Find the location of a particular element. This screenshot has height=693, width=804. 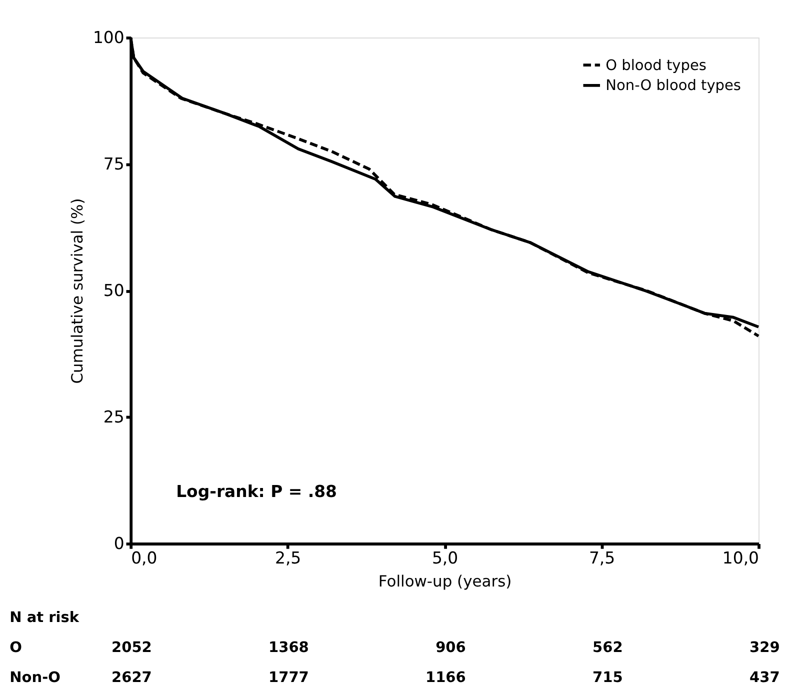

text: 2627 is located at coordinates (132, 678).